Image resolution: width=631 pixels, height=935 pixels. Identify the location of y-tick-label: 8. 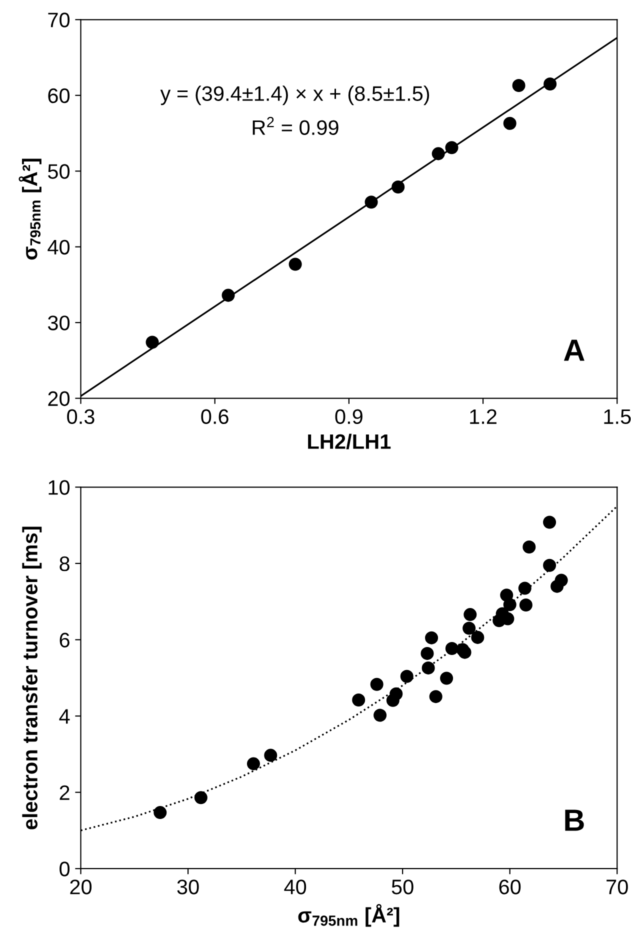
(65, 564).